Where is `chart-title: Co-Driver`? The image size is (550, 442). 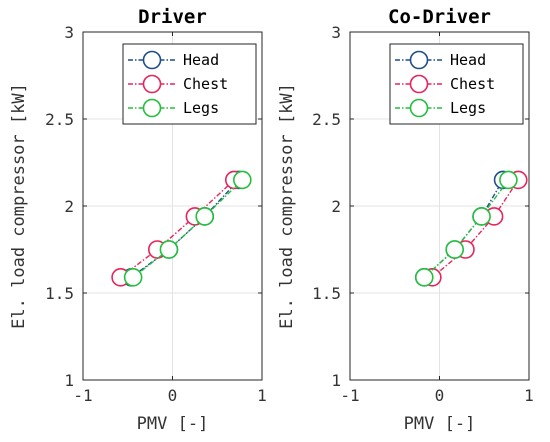 chart-title: Co-Driver is located at coordinates (439, 17).